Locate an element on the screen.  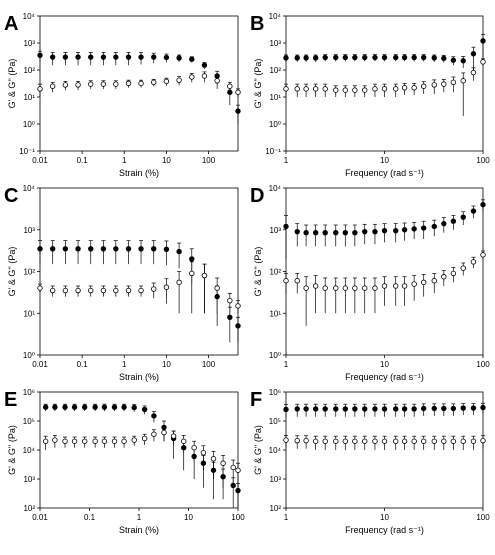
x-tick-label: 1 is located at coordinates (286, 364).